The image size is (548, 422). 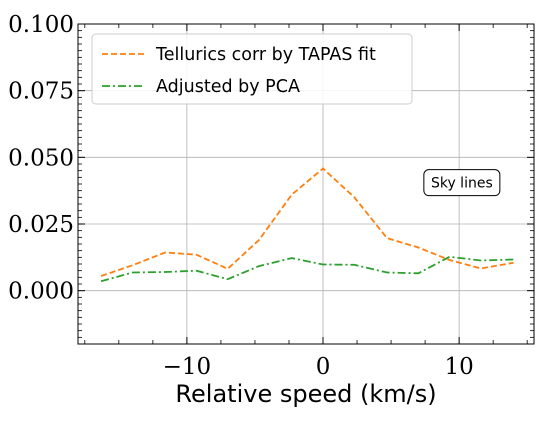 What do you see at coordinates (323, 367) in the screenshot?
I see `x-tick-label: 0` at bounding box center [323, 367].